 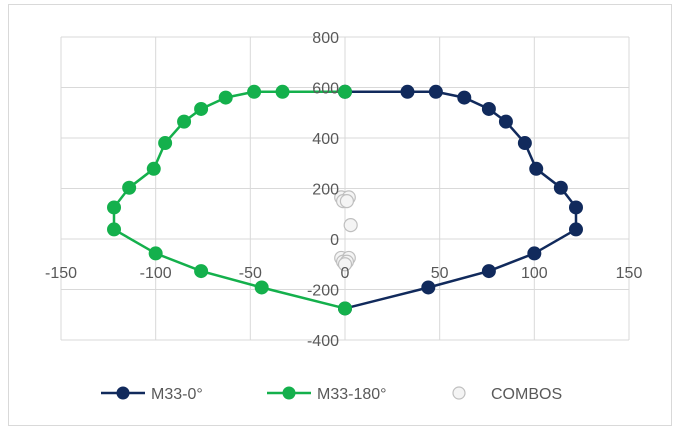 I want to click on x-tick-label: 100, so click(x=534, y=273).